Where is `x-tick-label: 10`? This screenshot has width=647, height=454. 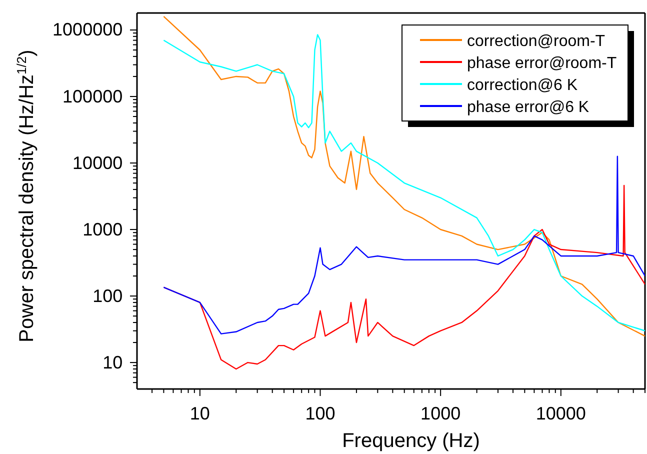
x-tick-label: 10 is located at coordinates (200, 414).